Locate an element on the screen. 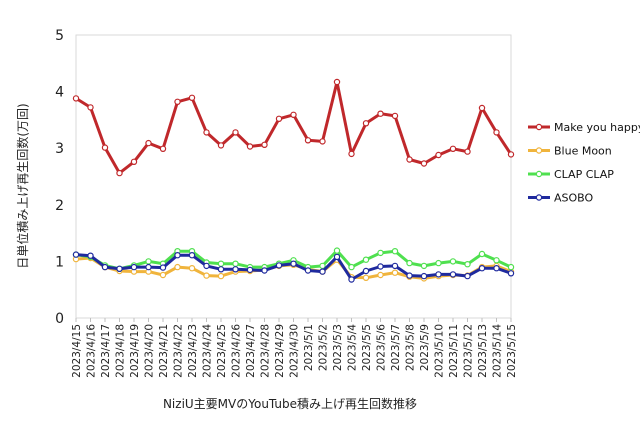 This screenshot has height=421, width=640. x-tick-label: 2023/4/18 is located at coordinates (121, 351).